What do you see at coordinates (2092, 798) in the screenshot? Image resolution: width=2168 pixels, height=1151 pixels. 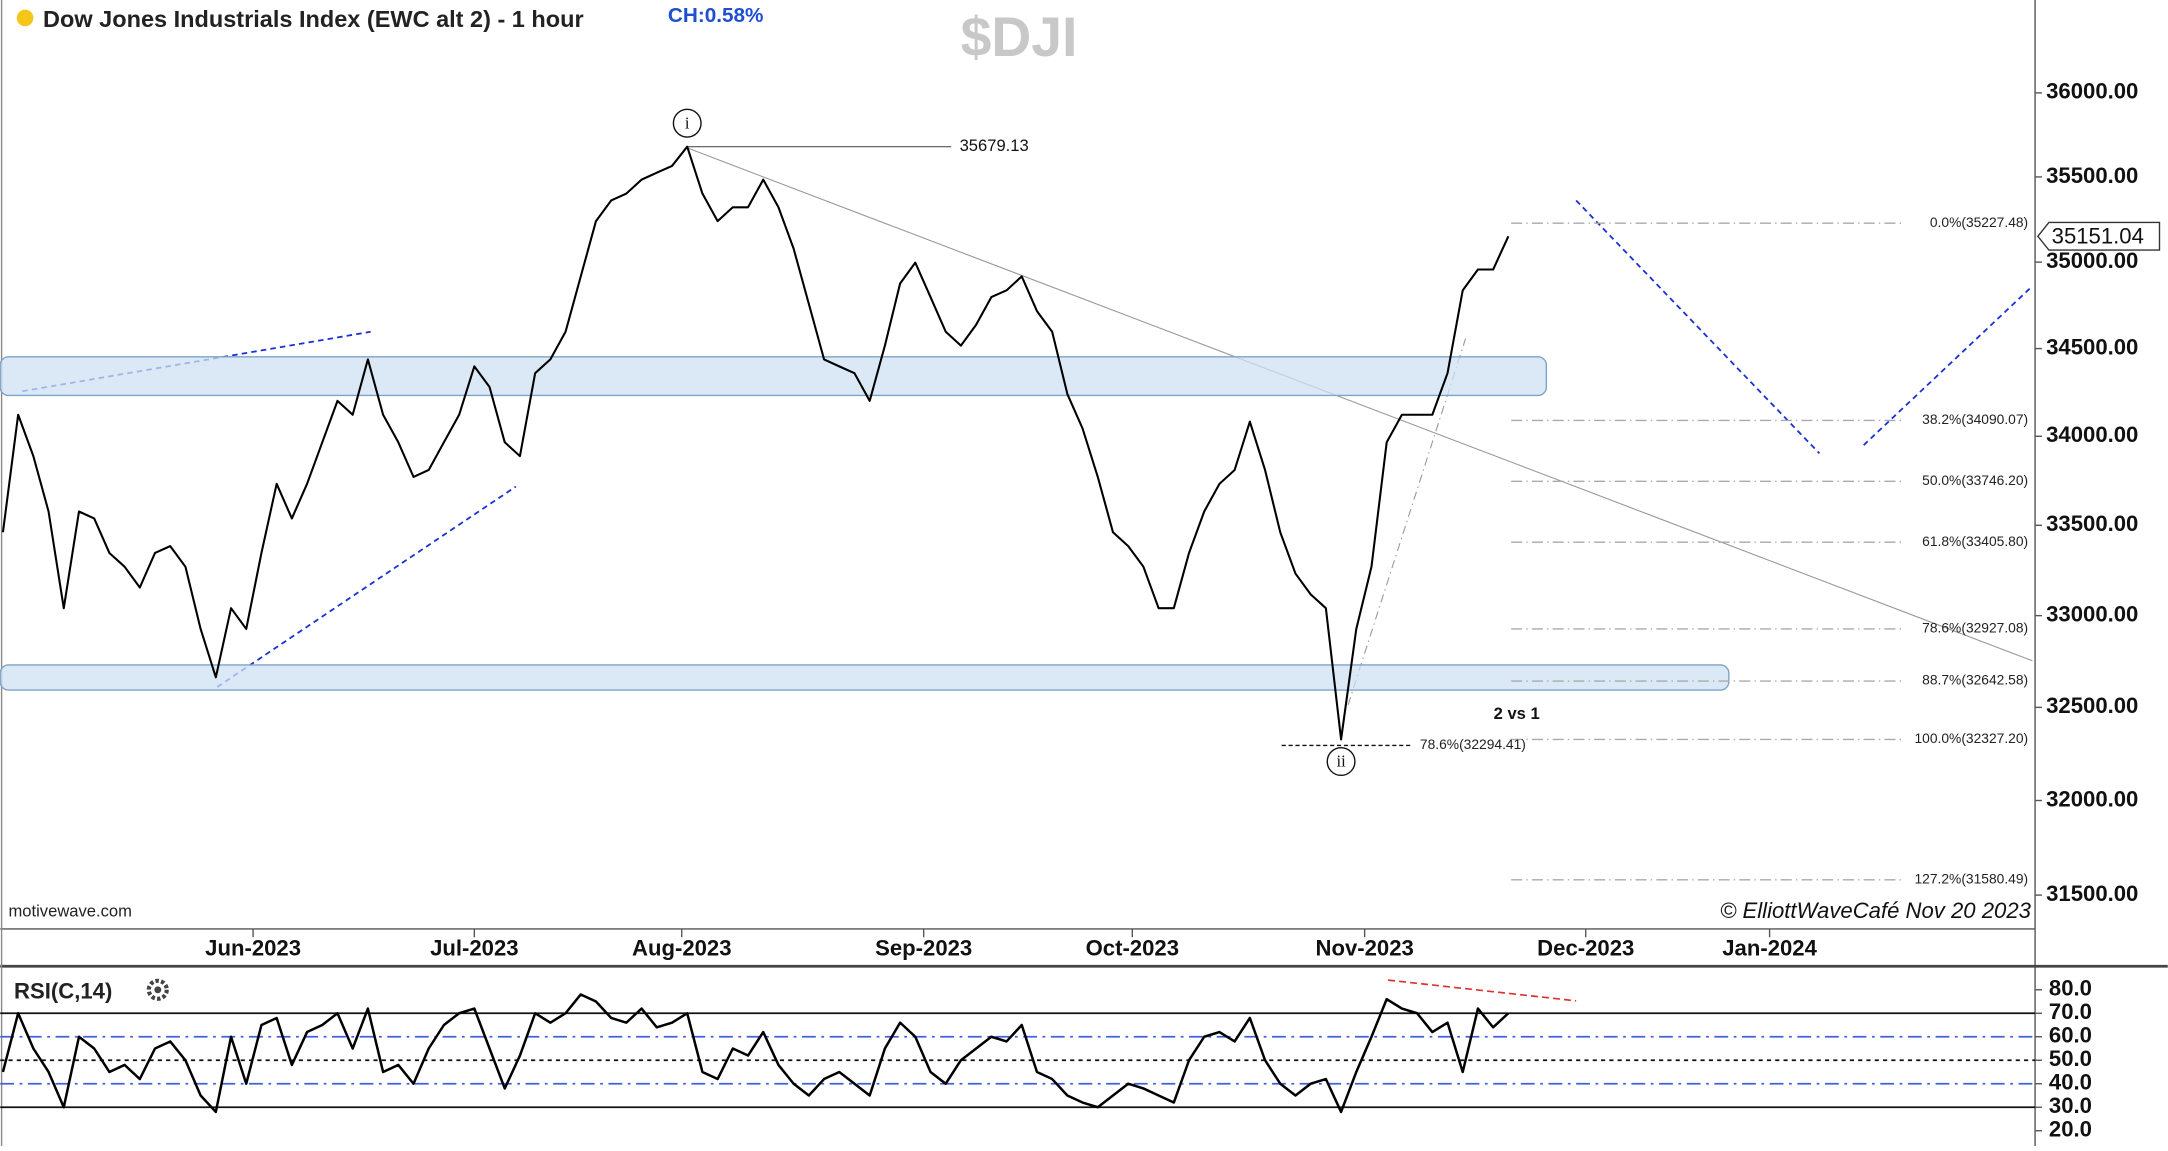 I see `y-tick-label: 32000.00` at bounding box center [2092, 798].